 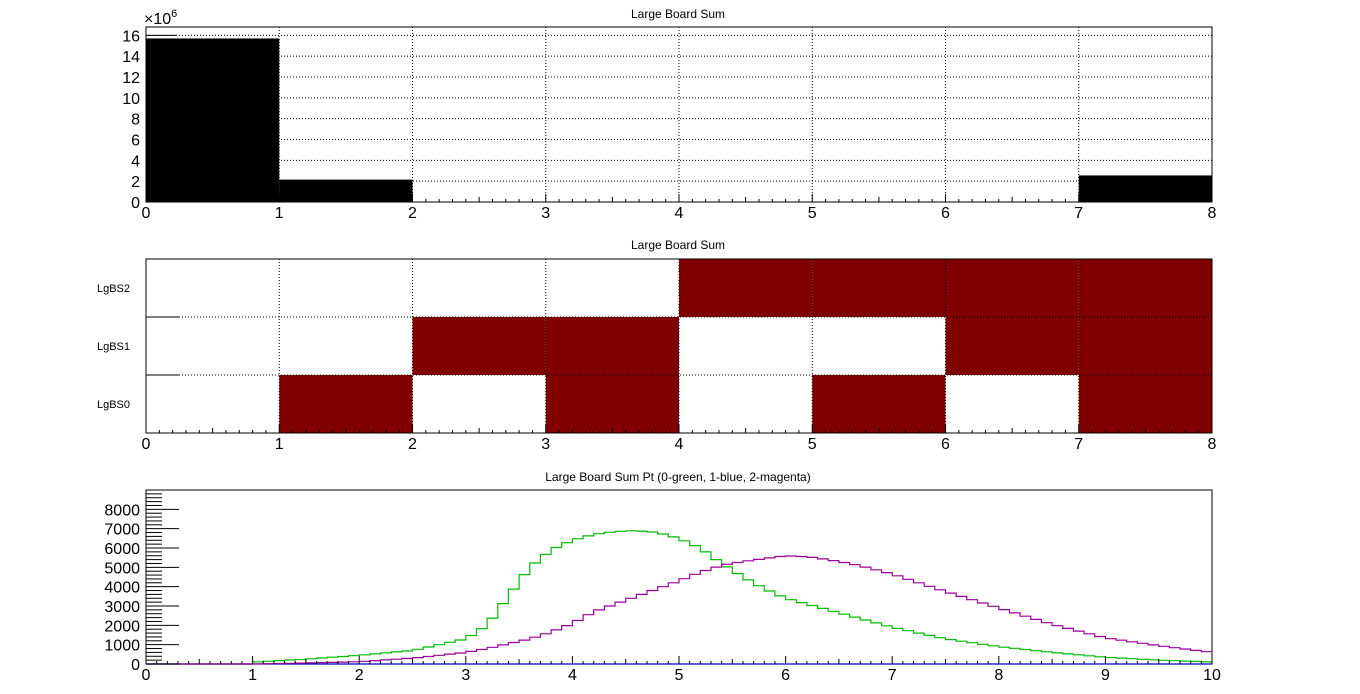 I want to click on panel3-x-tick-label: 0, so click(x=146, y=675).